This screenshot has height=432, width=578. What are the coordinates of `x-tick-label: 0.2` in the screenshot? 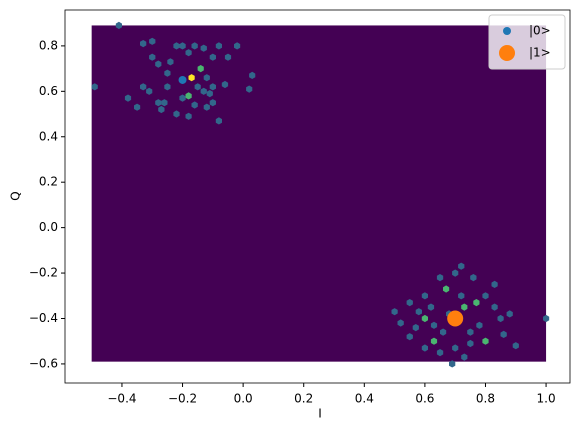 It's located at (303, 399).